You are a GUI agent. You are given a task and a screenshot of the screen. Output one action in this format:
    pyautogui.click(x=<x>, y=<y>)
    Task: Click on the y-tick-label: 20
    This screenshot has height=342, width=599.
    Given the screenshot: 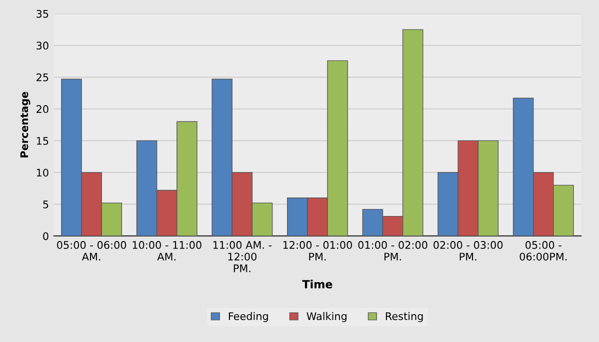 What is the action you would take?
    pyautogui.click(x=42, y=109)
    